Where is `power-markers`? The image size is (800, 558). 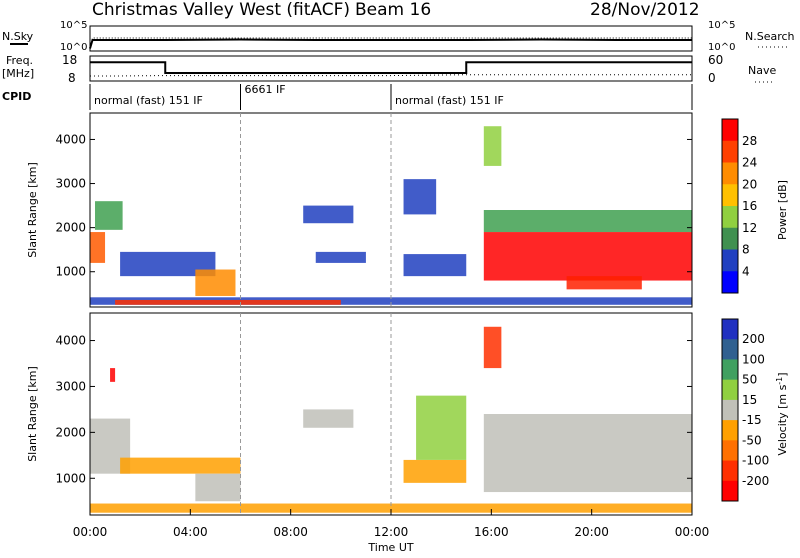 power-markers is located at coordinates (316, 210).